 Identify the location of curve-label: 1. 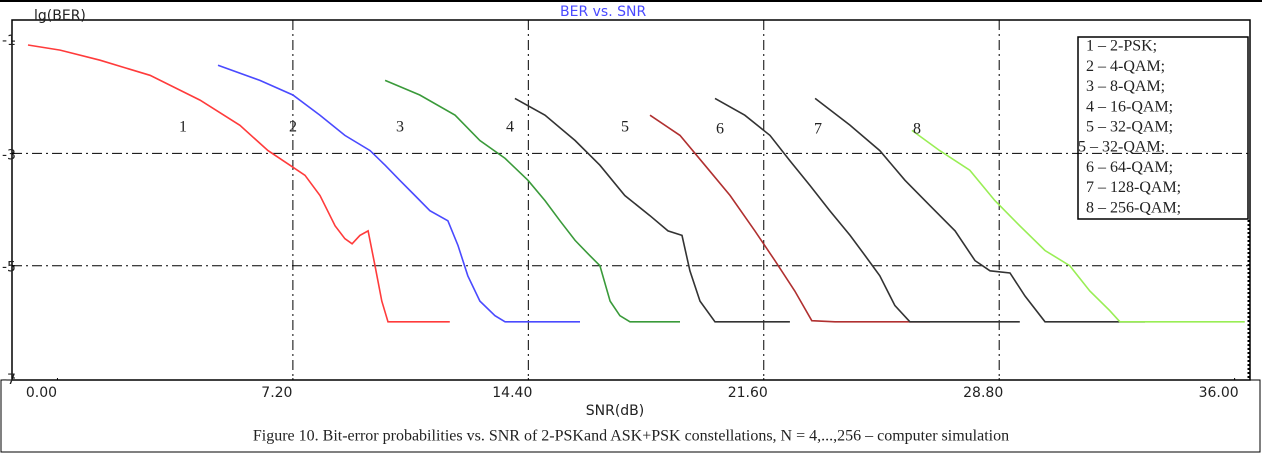
(183, 127).